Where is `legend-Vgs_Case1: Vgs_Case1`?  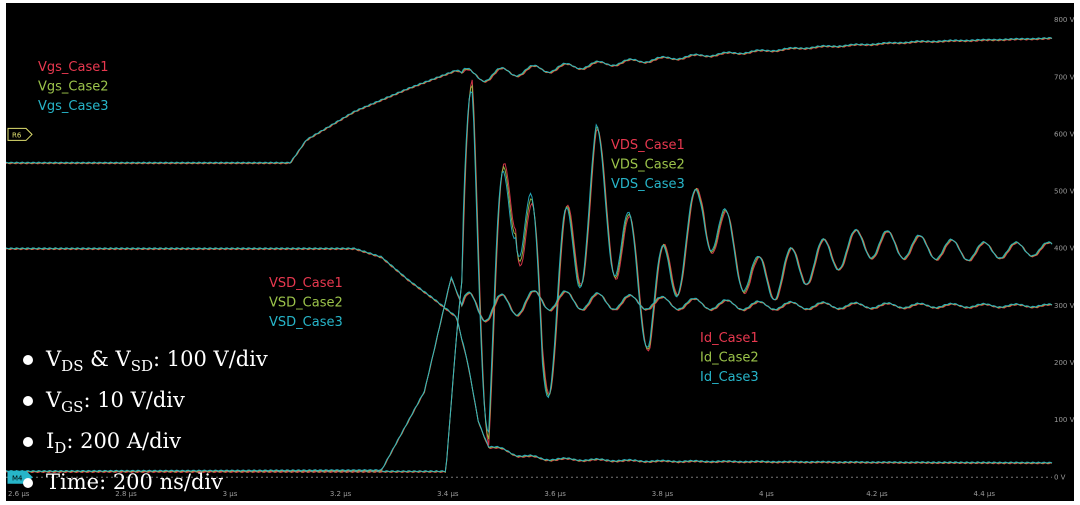 legend-Vgs_Case1: Vgs_Case1 is located at coordinates (73, 67).